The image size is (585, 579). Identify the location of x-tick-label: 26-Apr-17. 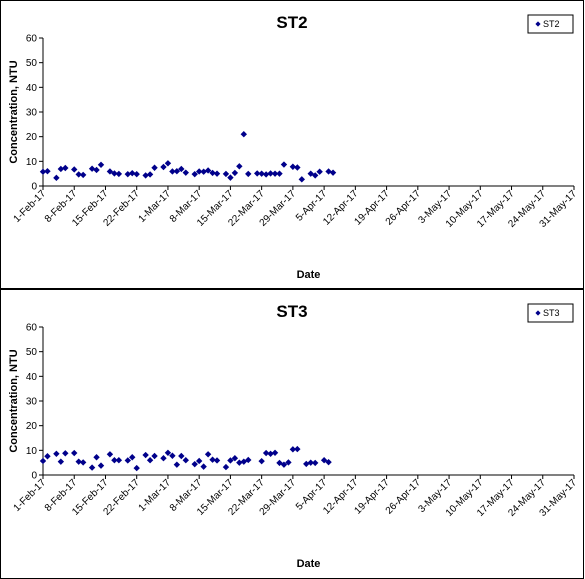
(404, 208).